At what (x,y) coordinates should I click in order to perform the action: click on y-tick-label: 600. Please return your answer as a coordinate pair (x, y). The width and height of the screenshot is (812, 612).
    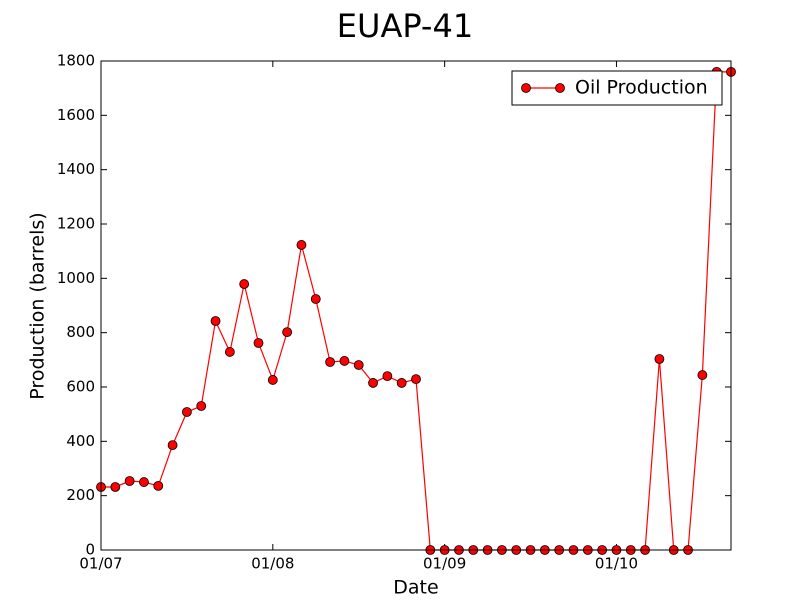
    Looking at the image, I should click on (80, 387).